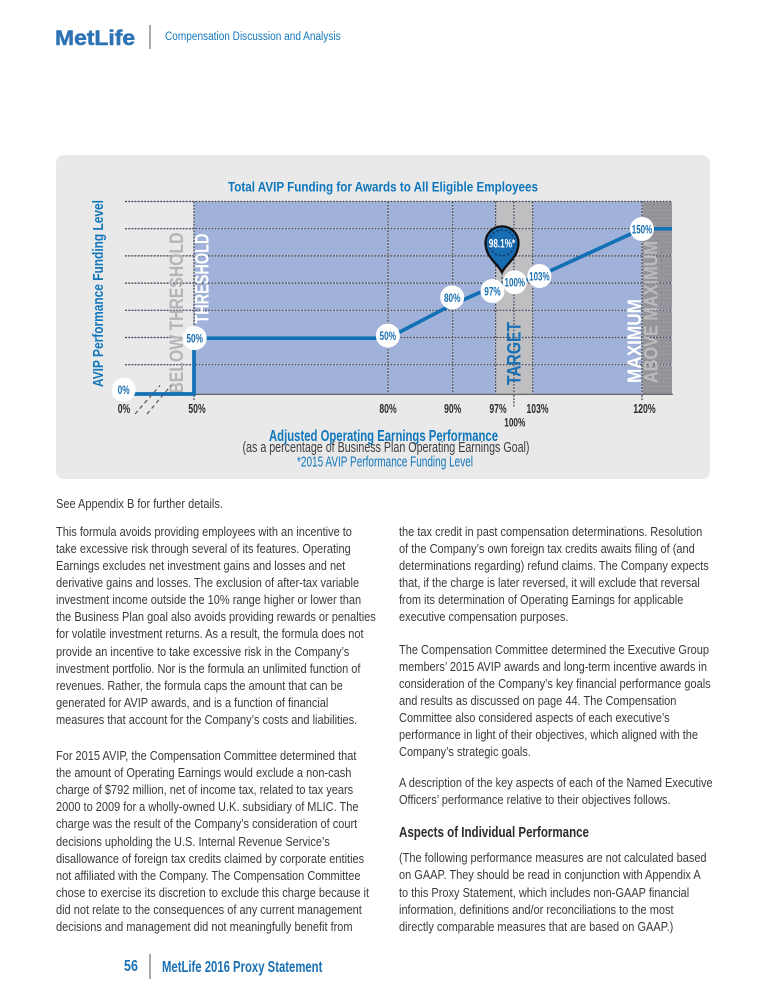  I want to click on svg-text: 98.1%*, so click(502, 243).